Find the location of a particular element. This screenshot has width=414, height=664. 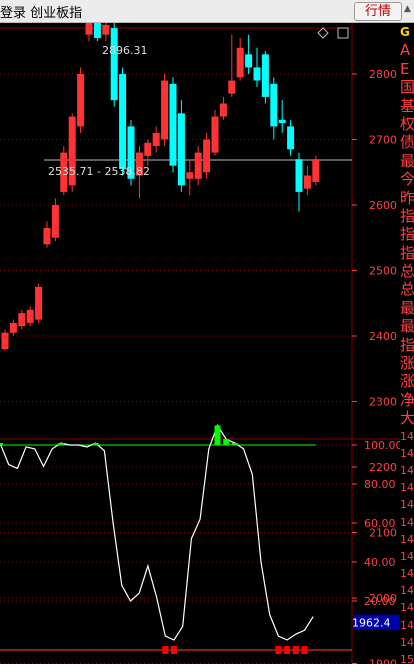

side-panel-label: 债 is located at coordinates (407, 142).